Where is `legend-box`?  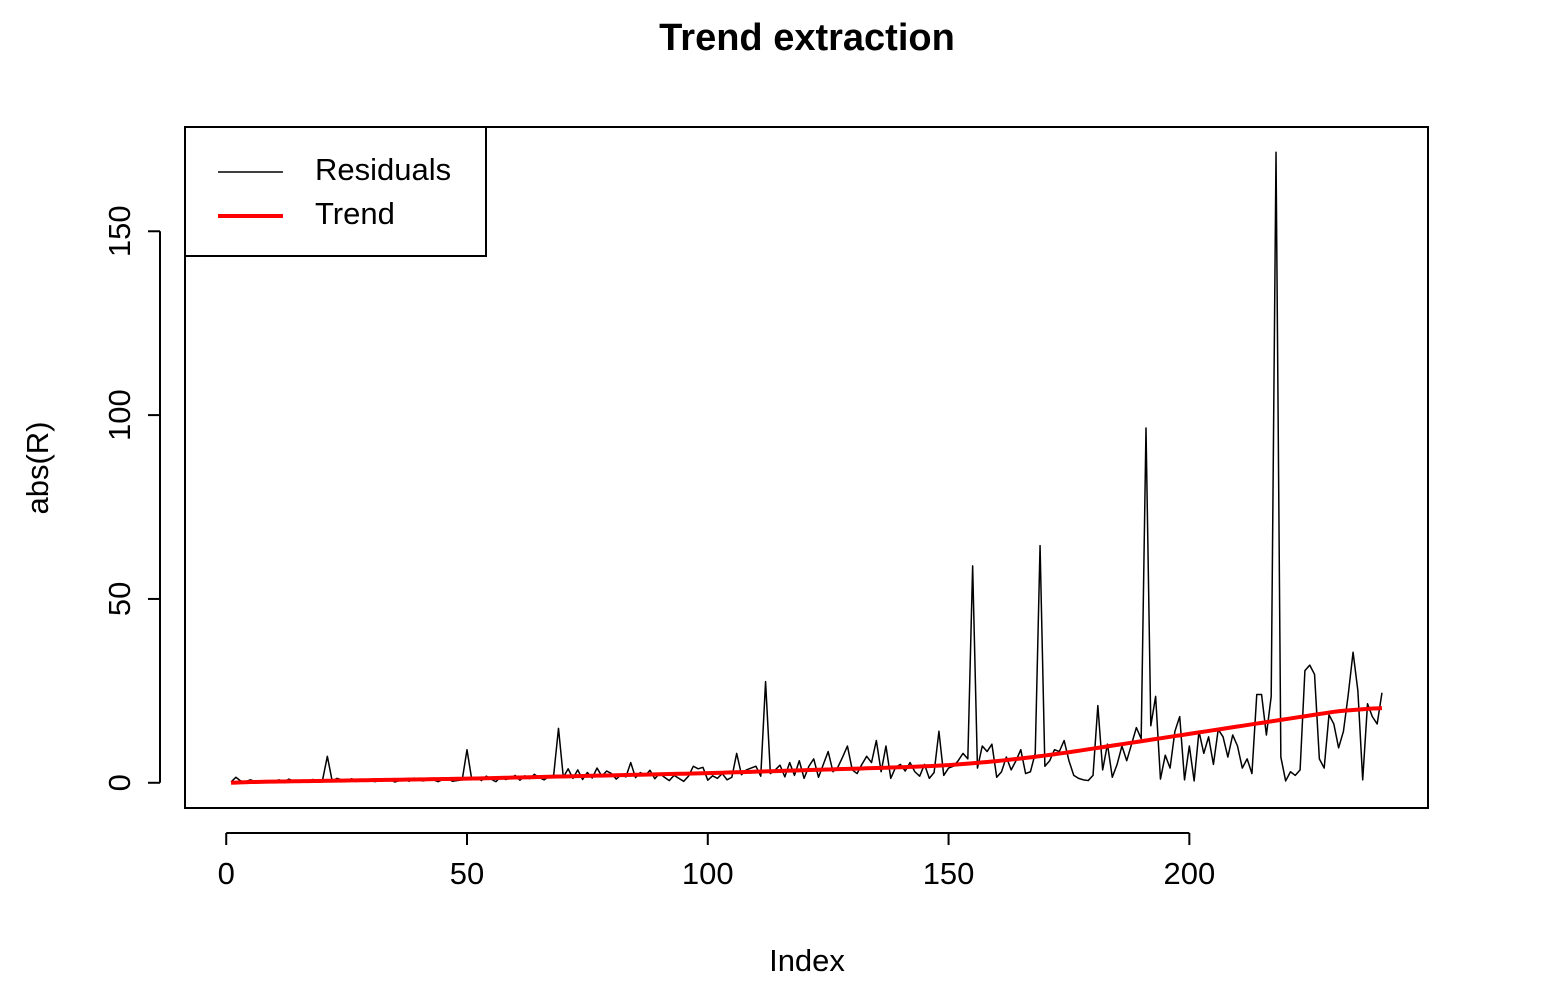
legend-box is located at coordinates (335, 191).